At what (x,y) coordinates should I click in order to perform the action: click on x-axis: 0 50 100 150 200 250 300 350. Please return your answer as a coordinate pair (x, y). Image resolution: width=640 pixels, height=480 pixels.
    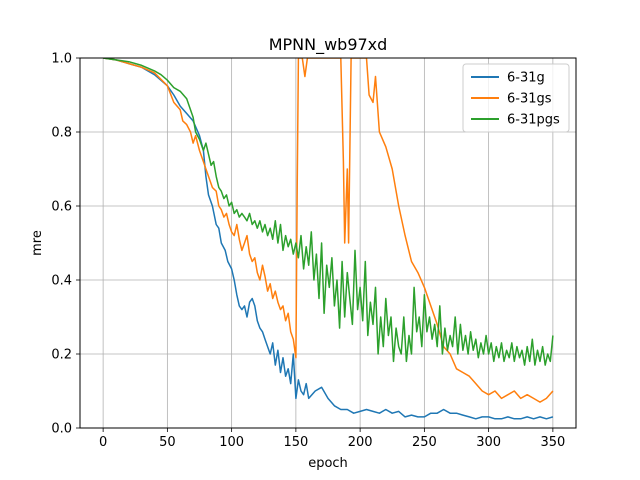
    Looking at the image, I should click on (332, 439).